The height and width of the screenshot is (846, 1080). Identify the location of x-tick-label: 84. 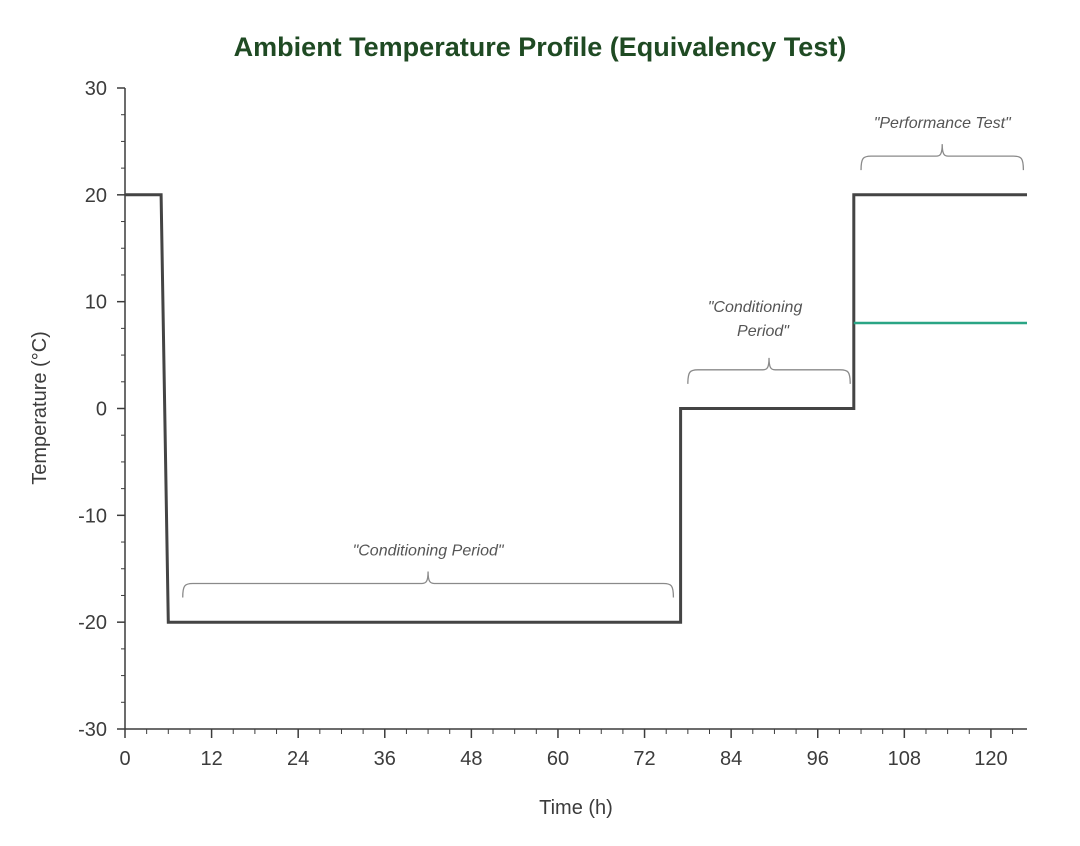
(731, 759).